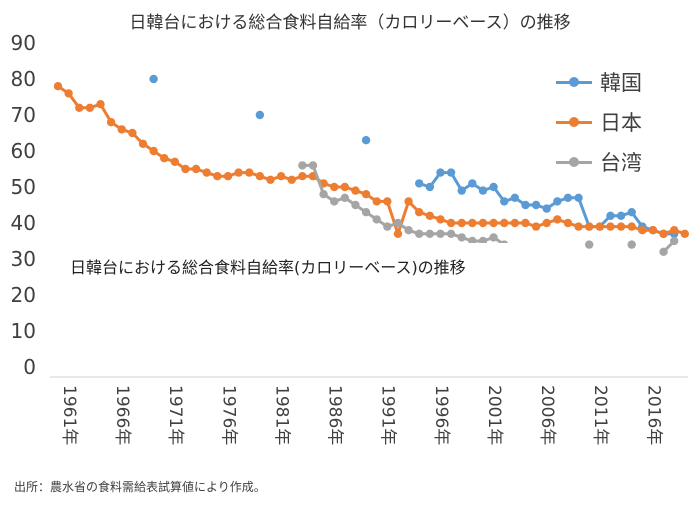 The width and height of the screenshot is (700, 521). Describe the element at coordinates (335, 415) in the screenshot. I see `x-tick-label: 1986年` at that location.